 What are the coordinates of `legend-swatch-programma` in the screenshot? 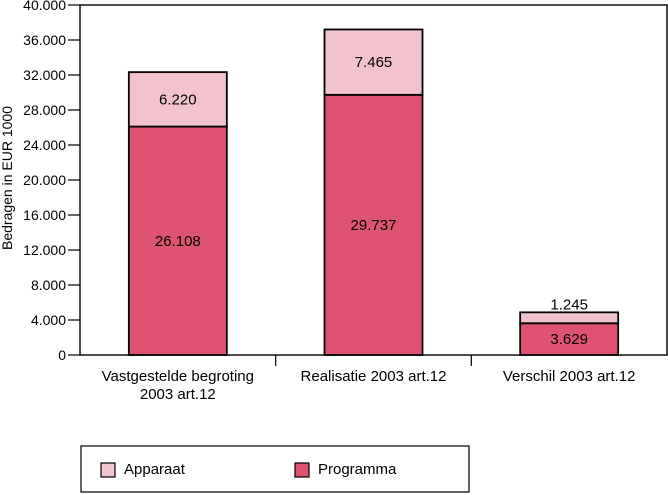 It's located at (302, 470).